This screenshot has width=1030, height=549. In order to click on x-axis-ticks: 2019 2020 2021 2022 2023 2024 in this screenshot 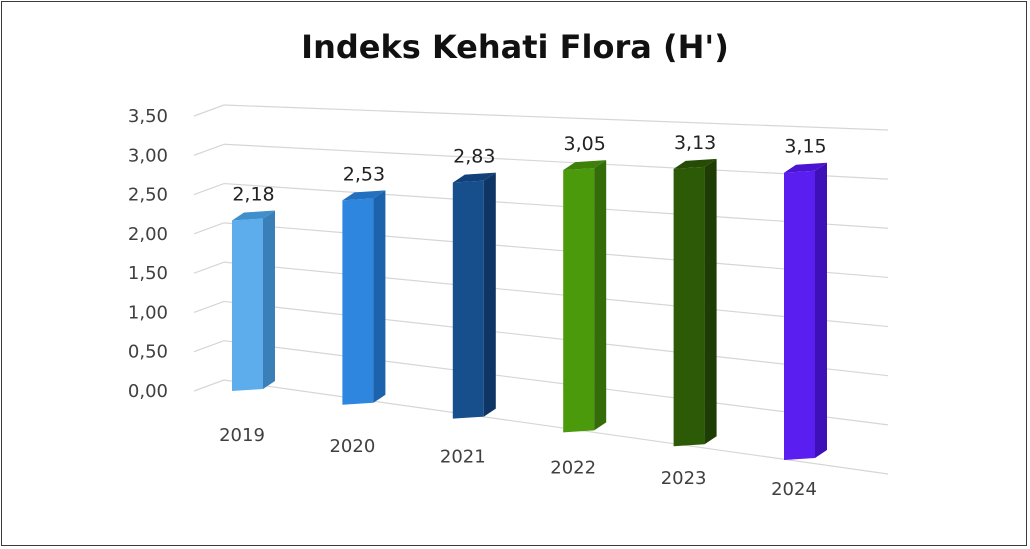, I will do `click(518, 462)`.